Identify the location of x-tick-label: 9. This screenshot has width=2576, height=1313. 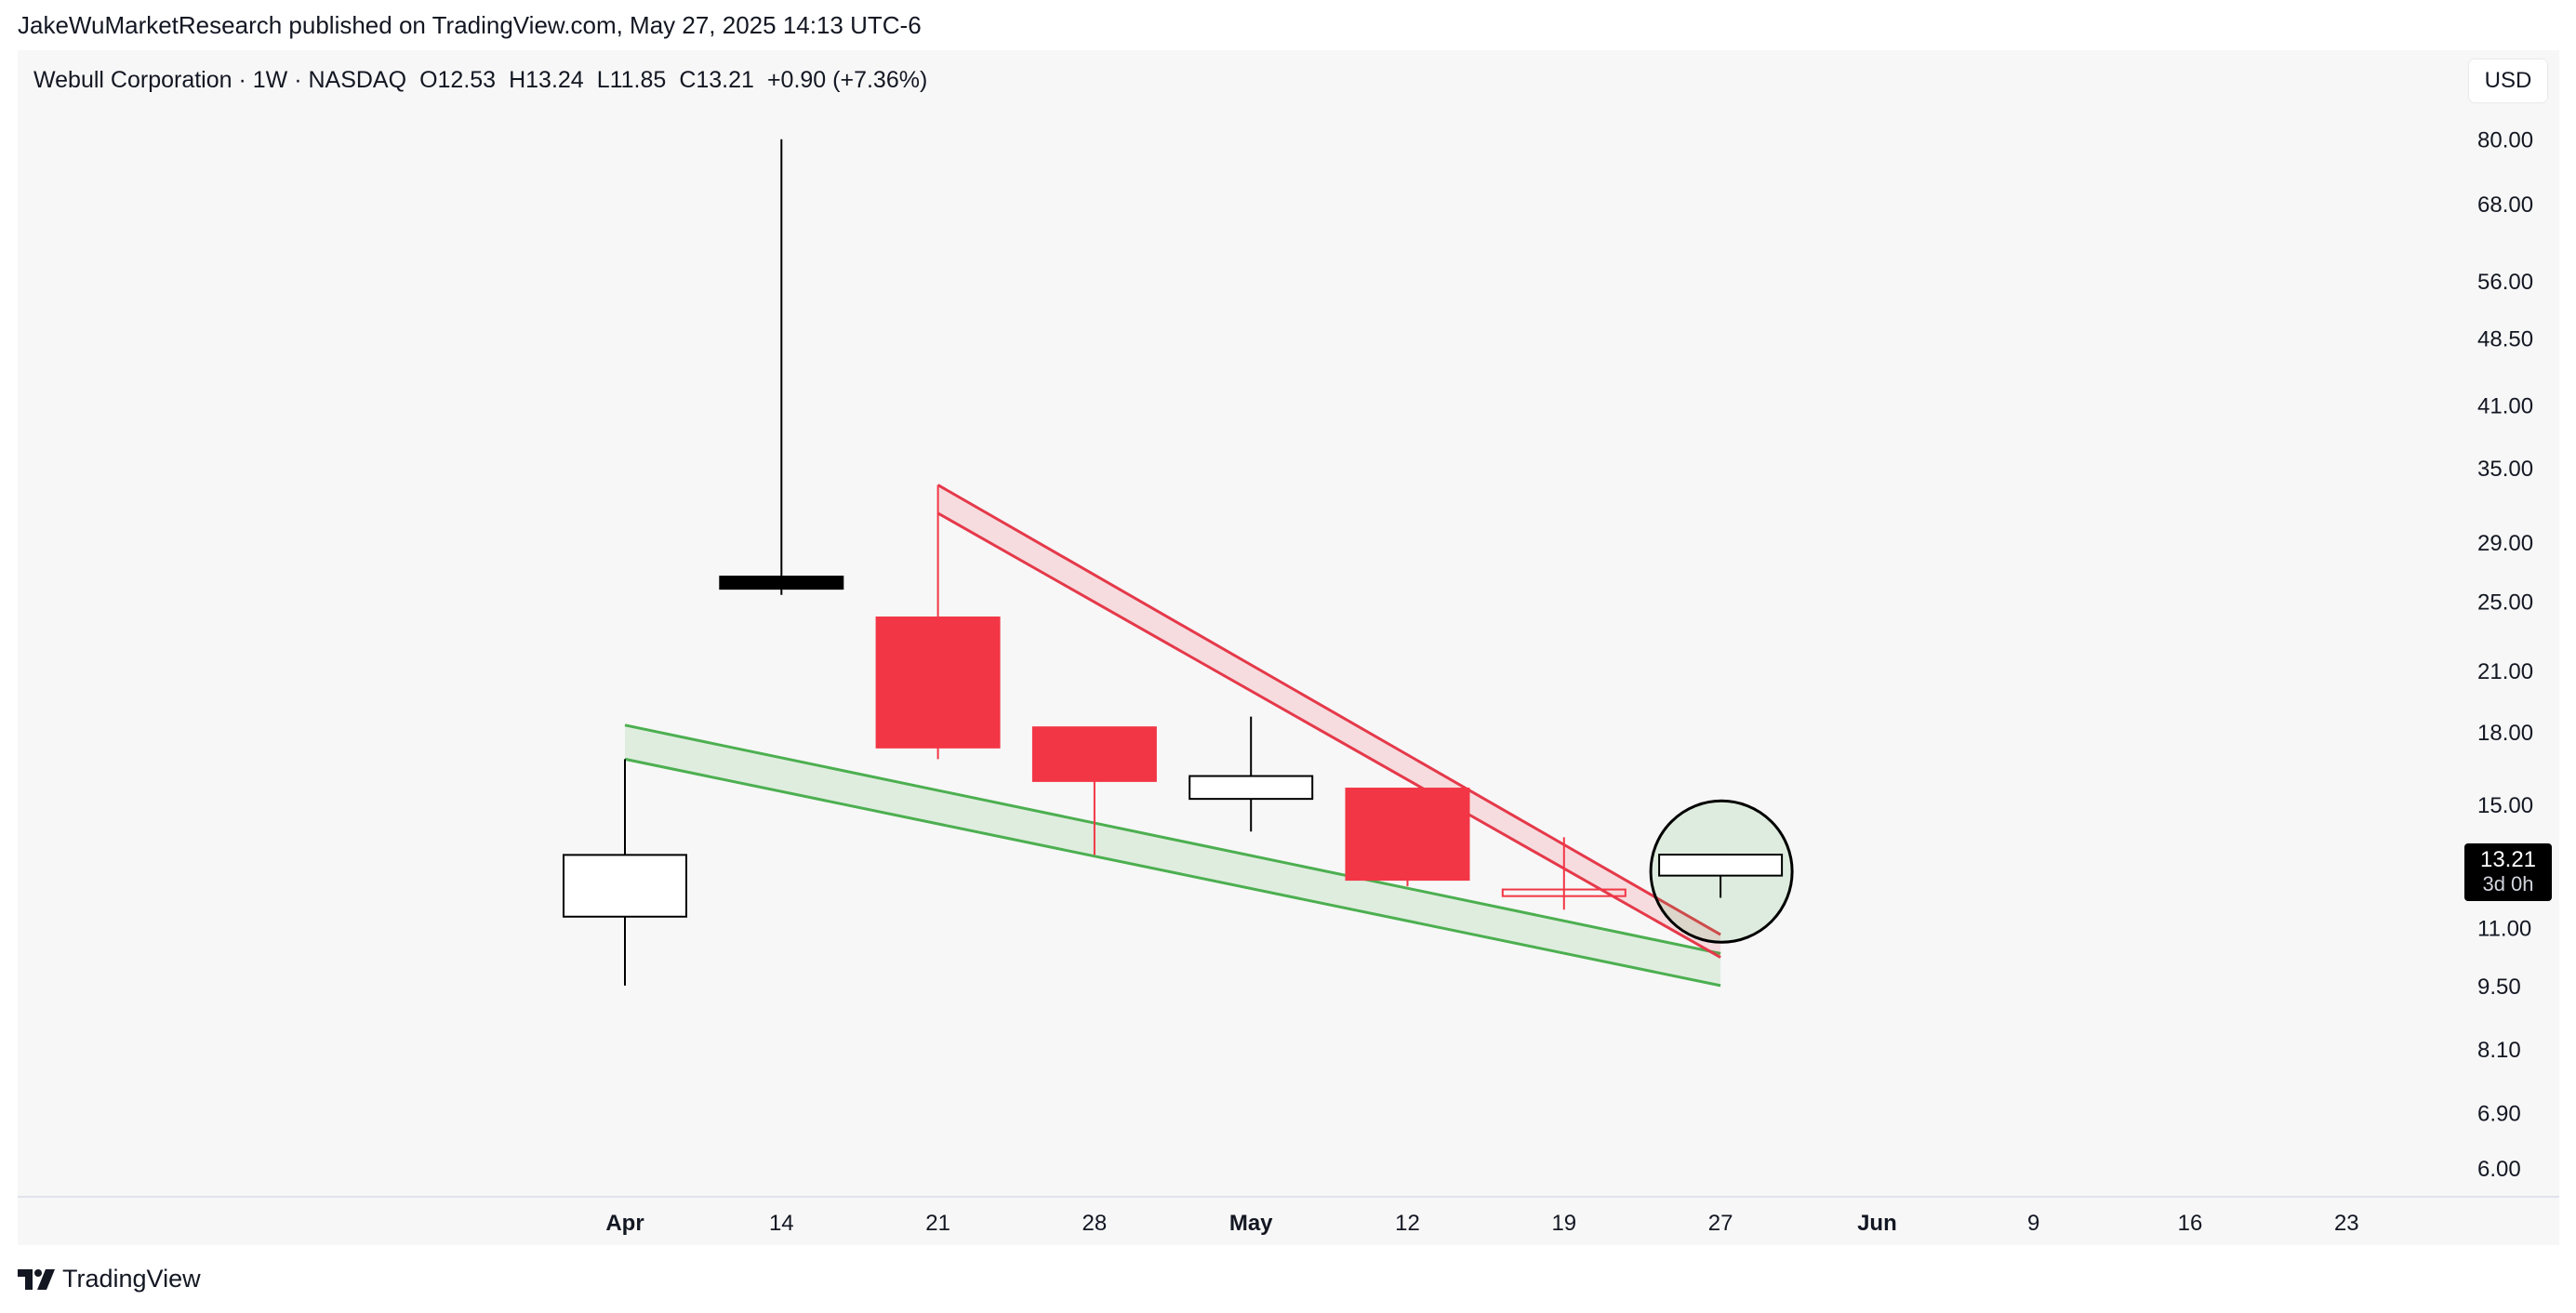
(2033, 1223).